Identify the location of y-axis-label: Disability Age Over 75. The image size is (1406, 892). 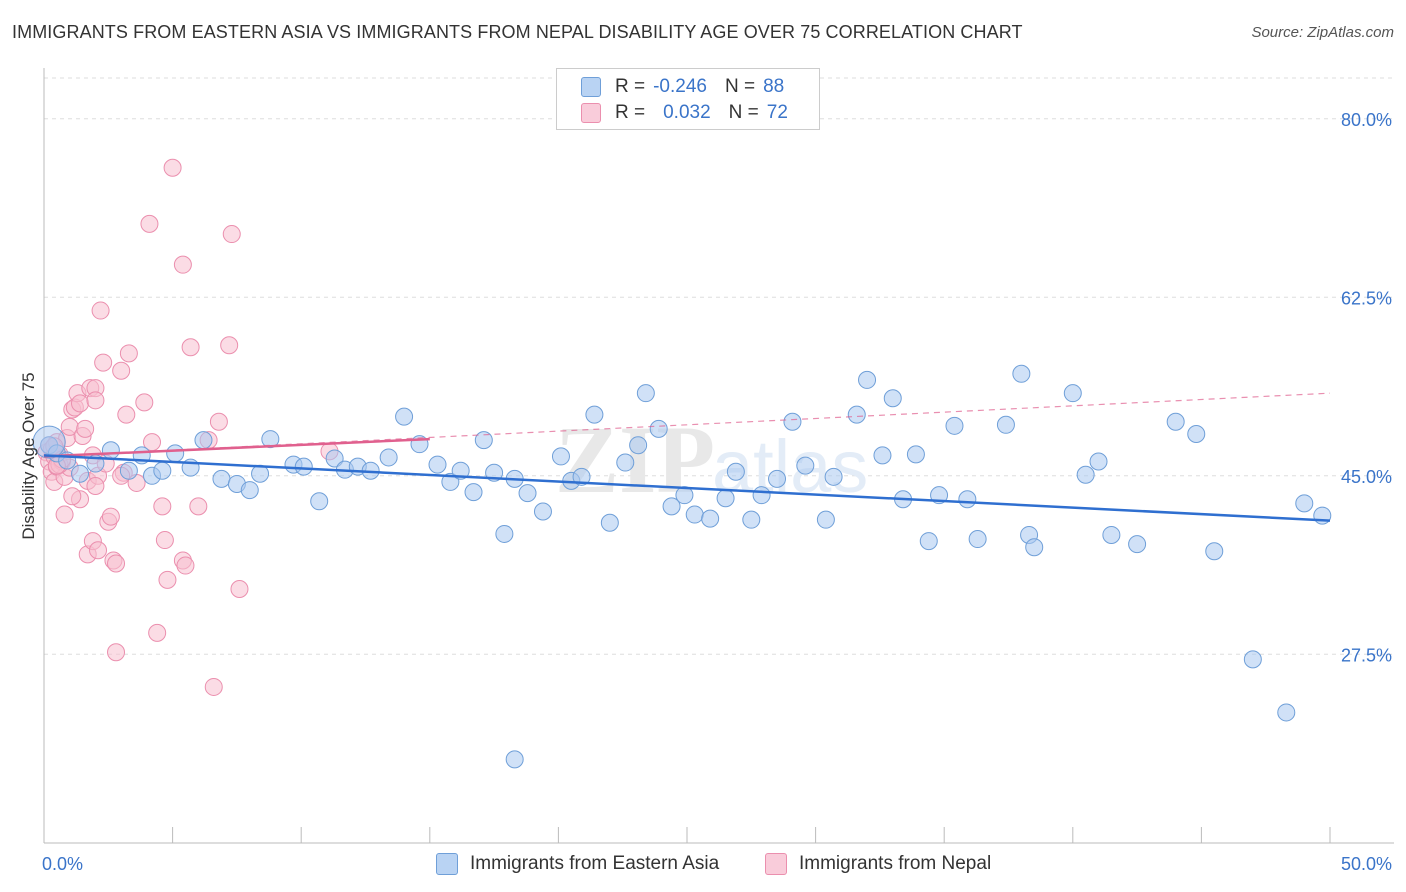
(28, 455).